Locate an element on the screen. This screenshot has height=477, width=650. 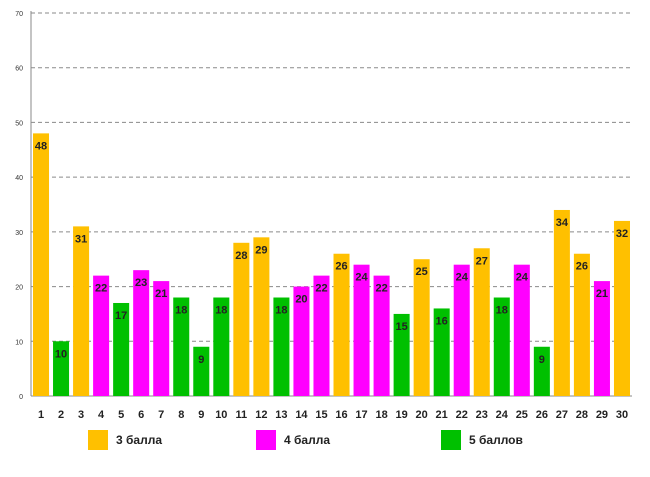
bar-value-label: 15 is located at coordinates (401, 327).